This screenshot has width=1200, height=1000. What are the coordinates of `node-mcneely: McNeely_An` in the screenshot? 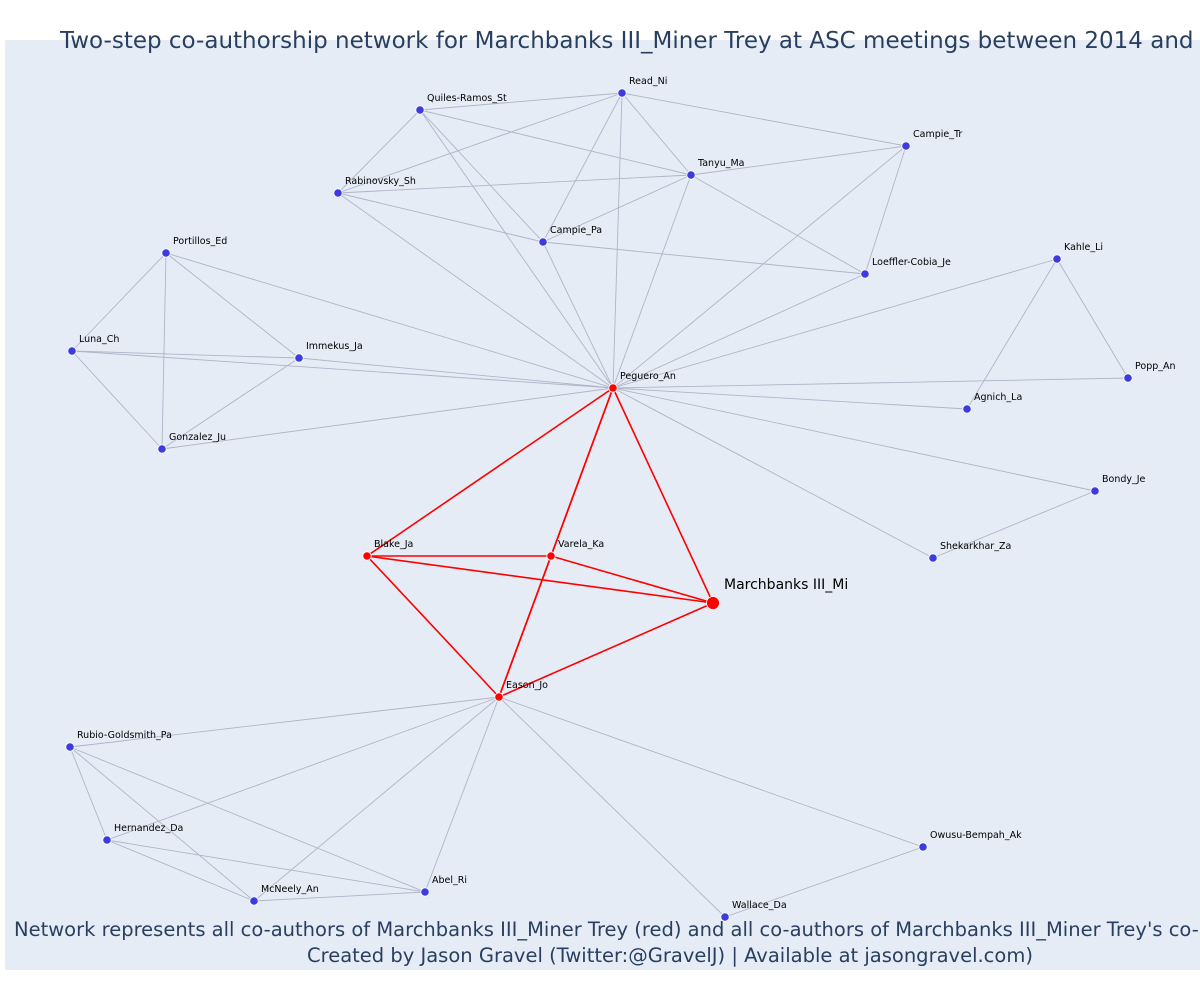 It's located at (284, 895).